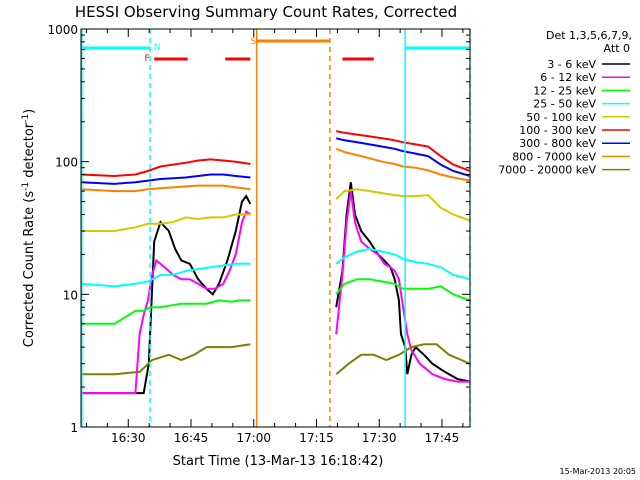 This screenshot has height=480, width=640. What do you see at coordinates (547, 170) in the screenshot?
I see `legend-label-7000-20000-kev: 7000 - 20000 keV` at bounding box center [547, 170].